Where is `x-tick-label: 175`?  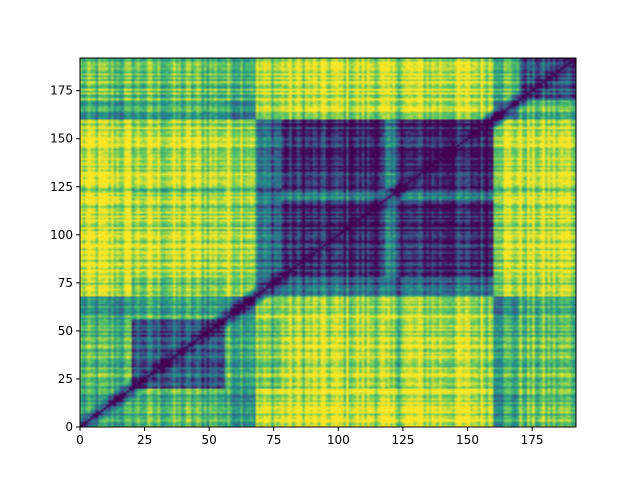 x-tick-label: 175 is located at coordinates (532, 440).